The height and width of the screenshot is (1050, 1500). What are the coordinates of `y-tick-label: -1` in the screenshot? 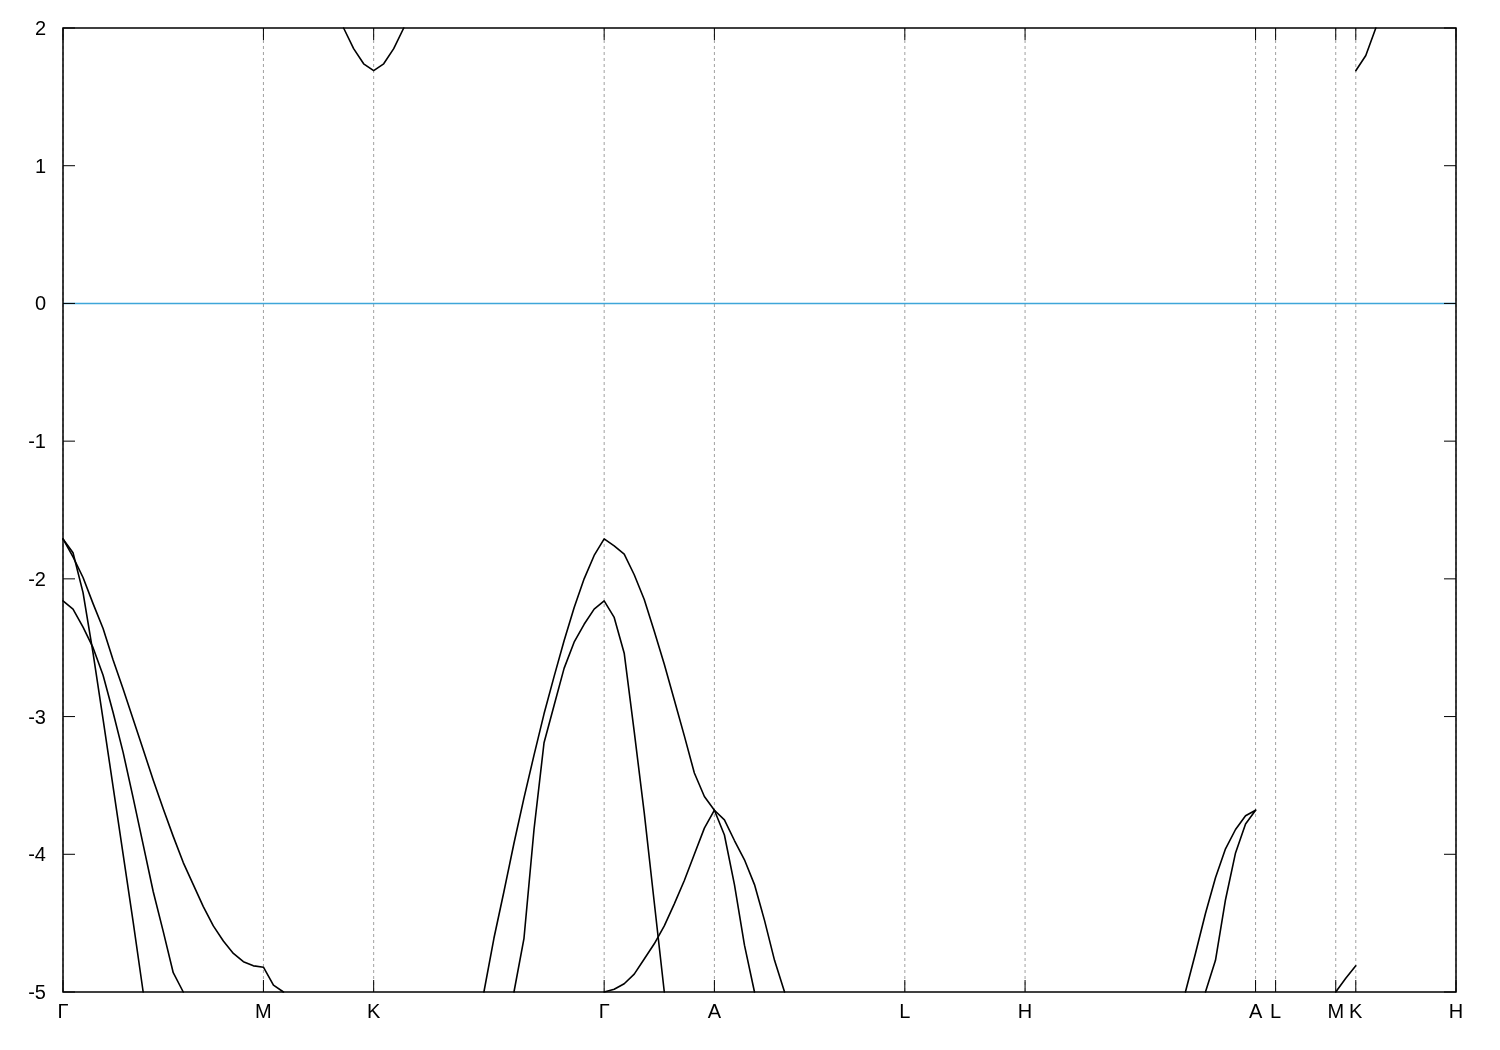 It's located at (37, 441).